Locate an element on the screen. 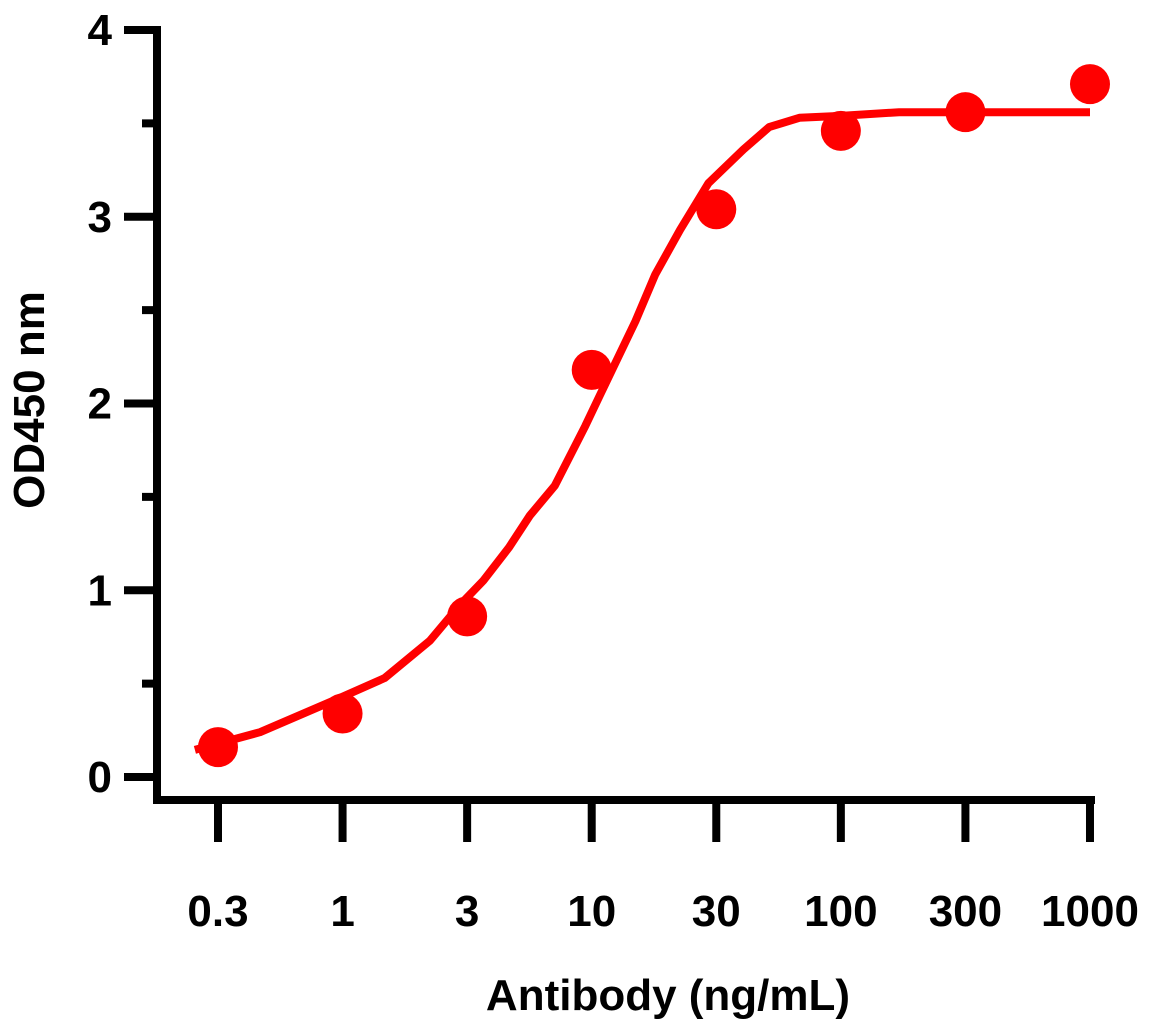 This screenshot has height=1033, width=1149. x-tick-label: 100 is located at coordinates (840, 911).